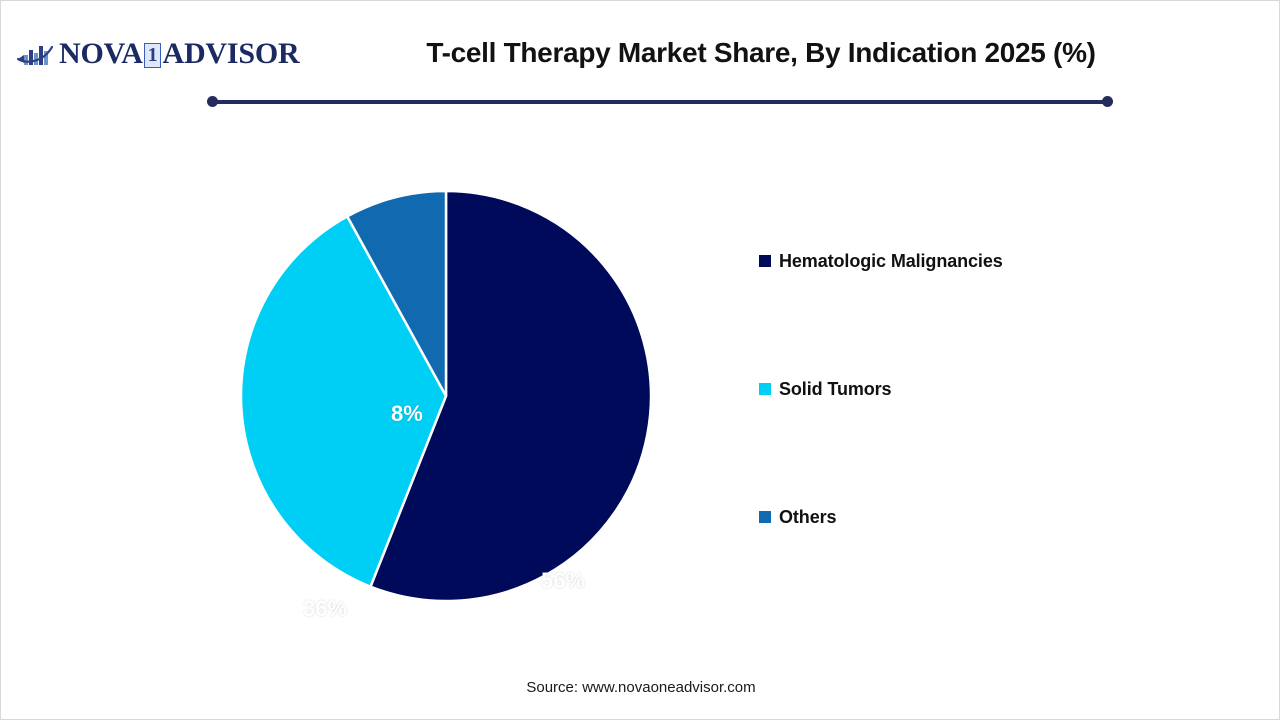 This screenshot has height=720, width=1280. I want to click on brand-logo: NOVA 1 ADVISOR, so click(158, 54).